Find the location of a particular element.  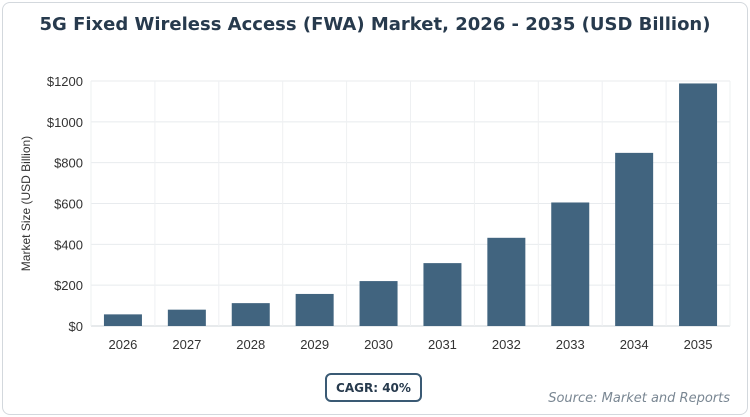

y-tick-label: $800 is located at coordinates (68, 163).